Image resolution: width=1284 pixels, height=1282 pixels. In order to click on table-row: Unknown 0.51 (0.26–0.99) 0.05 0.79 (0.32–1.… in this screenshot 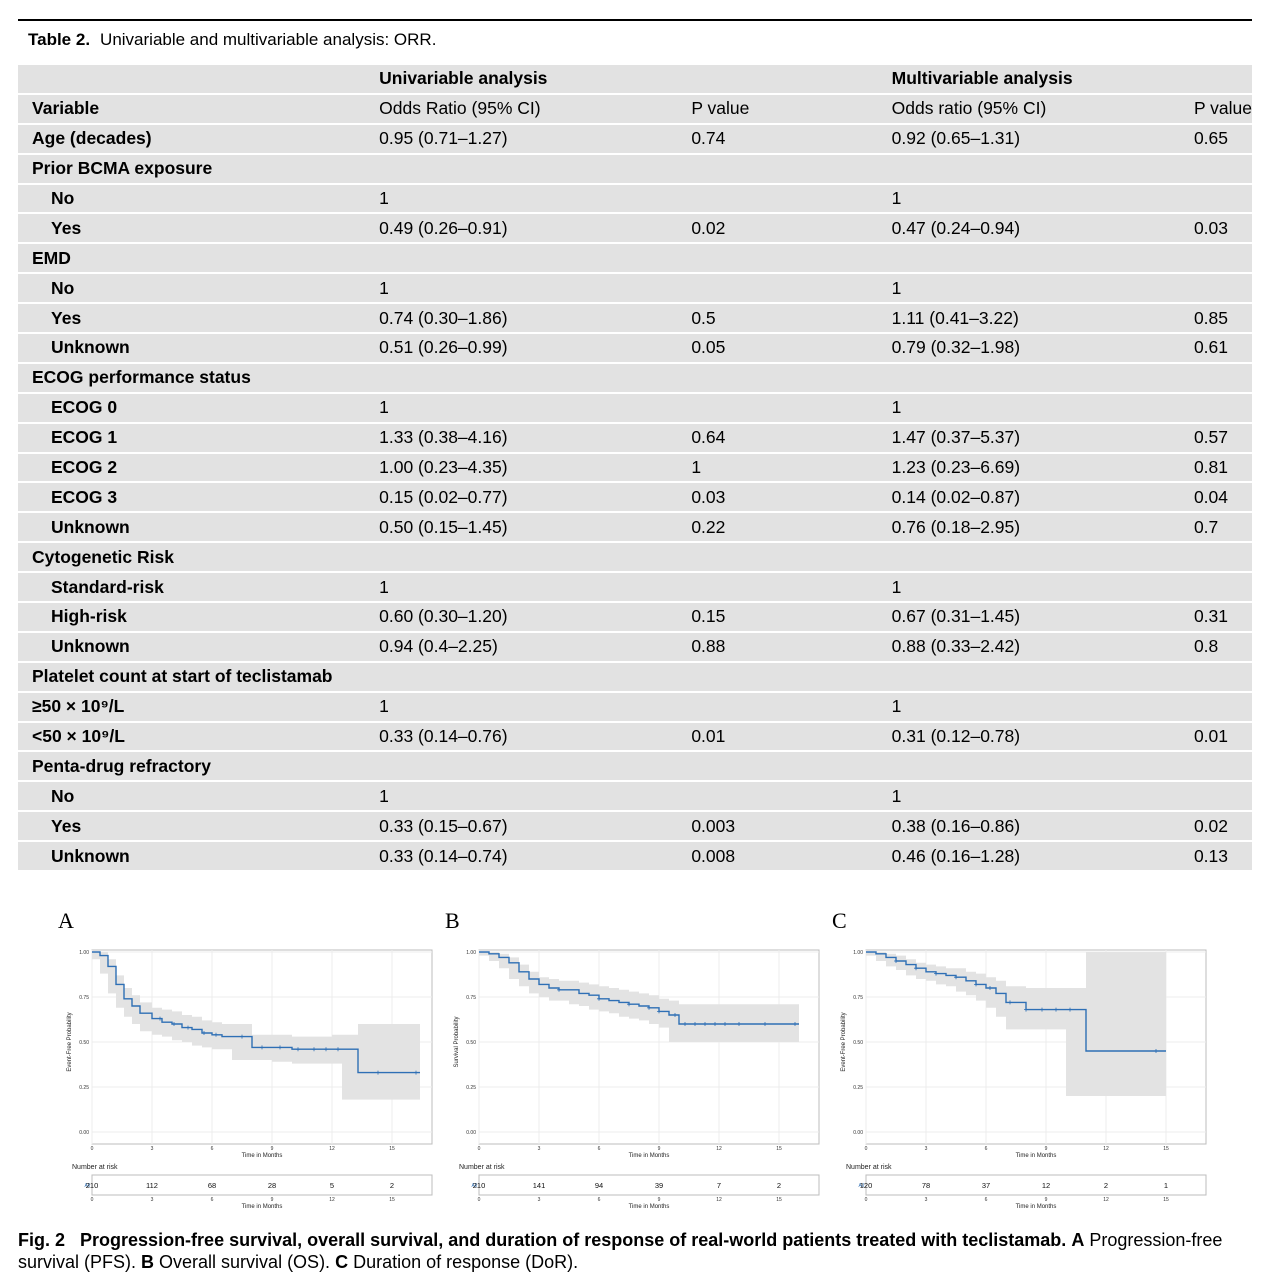, I will do `click(635, 348)`.